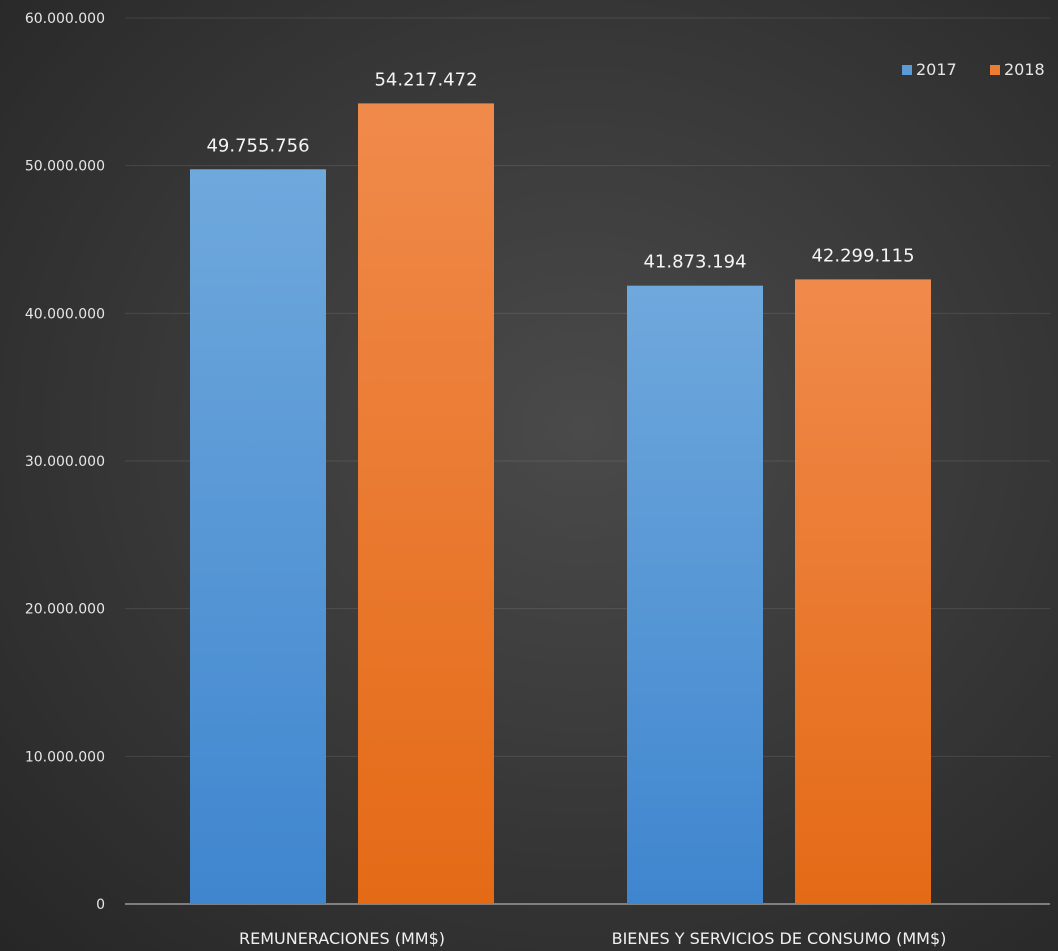 This screenshot has height=951, width=1058. Describe the element at coordinates (425, 79) in the screenshot. I see `data-label: 54.217.472` at that location.